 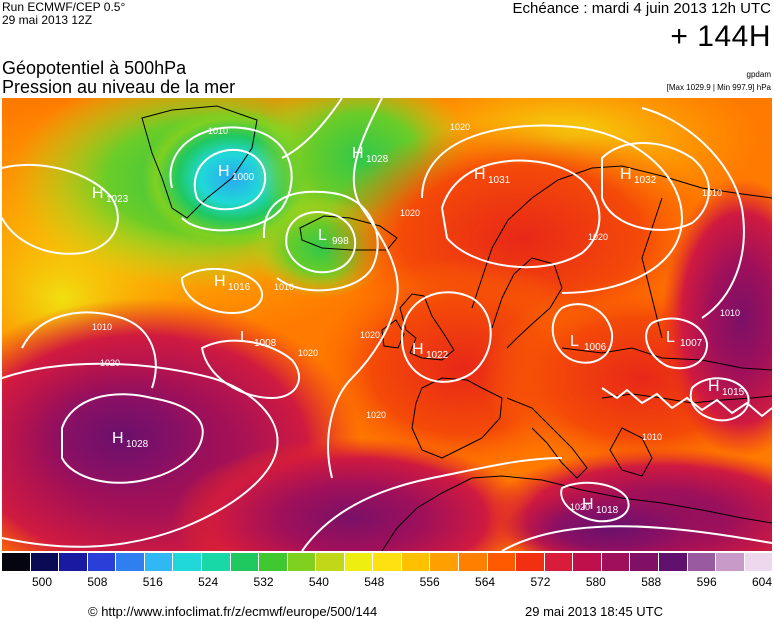 What do you see at coordinates (691, 343) in the screenshot?
I see `svg-text: 1007` at bounding box center [691, 343].